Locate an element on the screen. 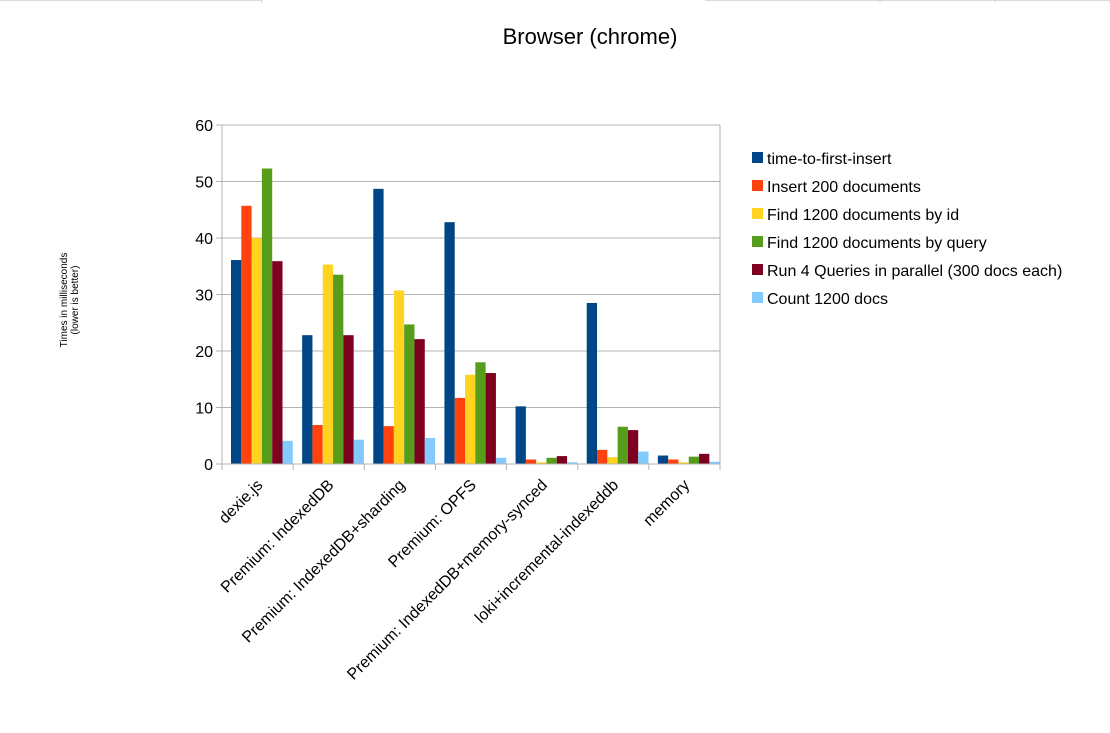  y-tick-labels: 0 10 20 30 40 50 60 is located at coordinates (204, 296).